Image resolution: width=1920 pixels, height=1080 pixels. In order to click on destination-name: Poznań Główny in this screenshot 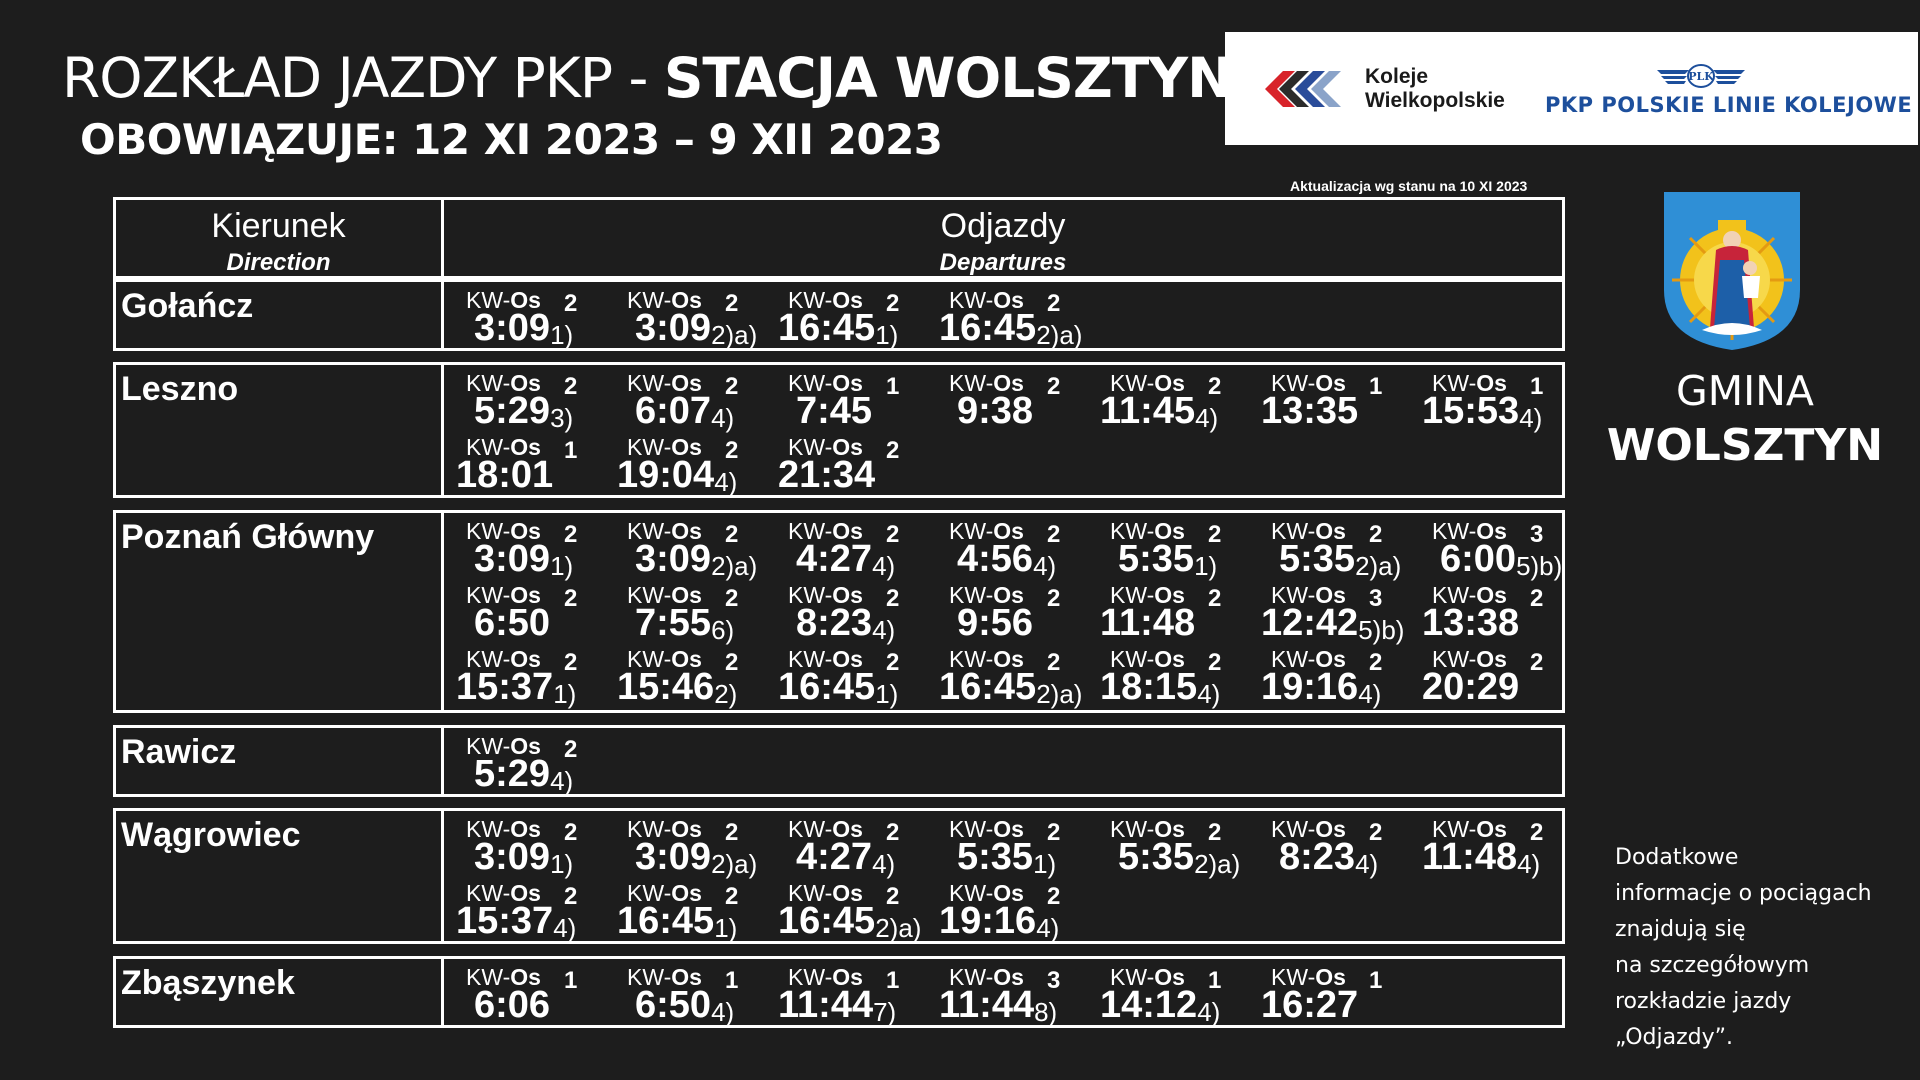, I will do `click(248, 537)`.